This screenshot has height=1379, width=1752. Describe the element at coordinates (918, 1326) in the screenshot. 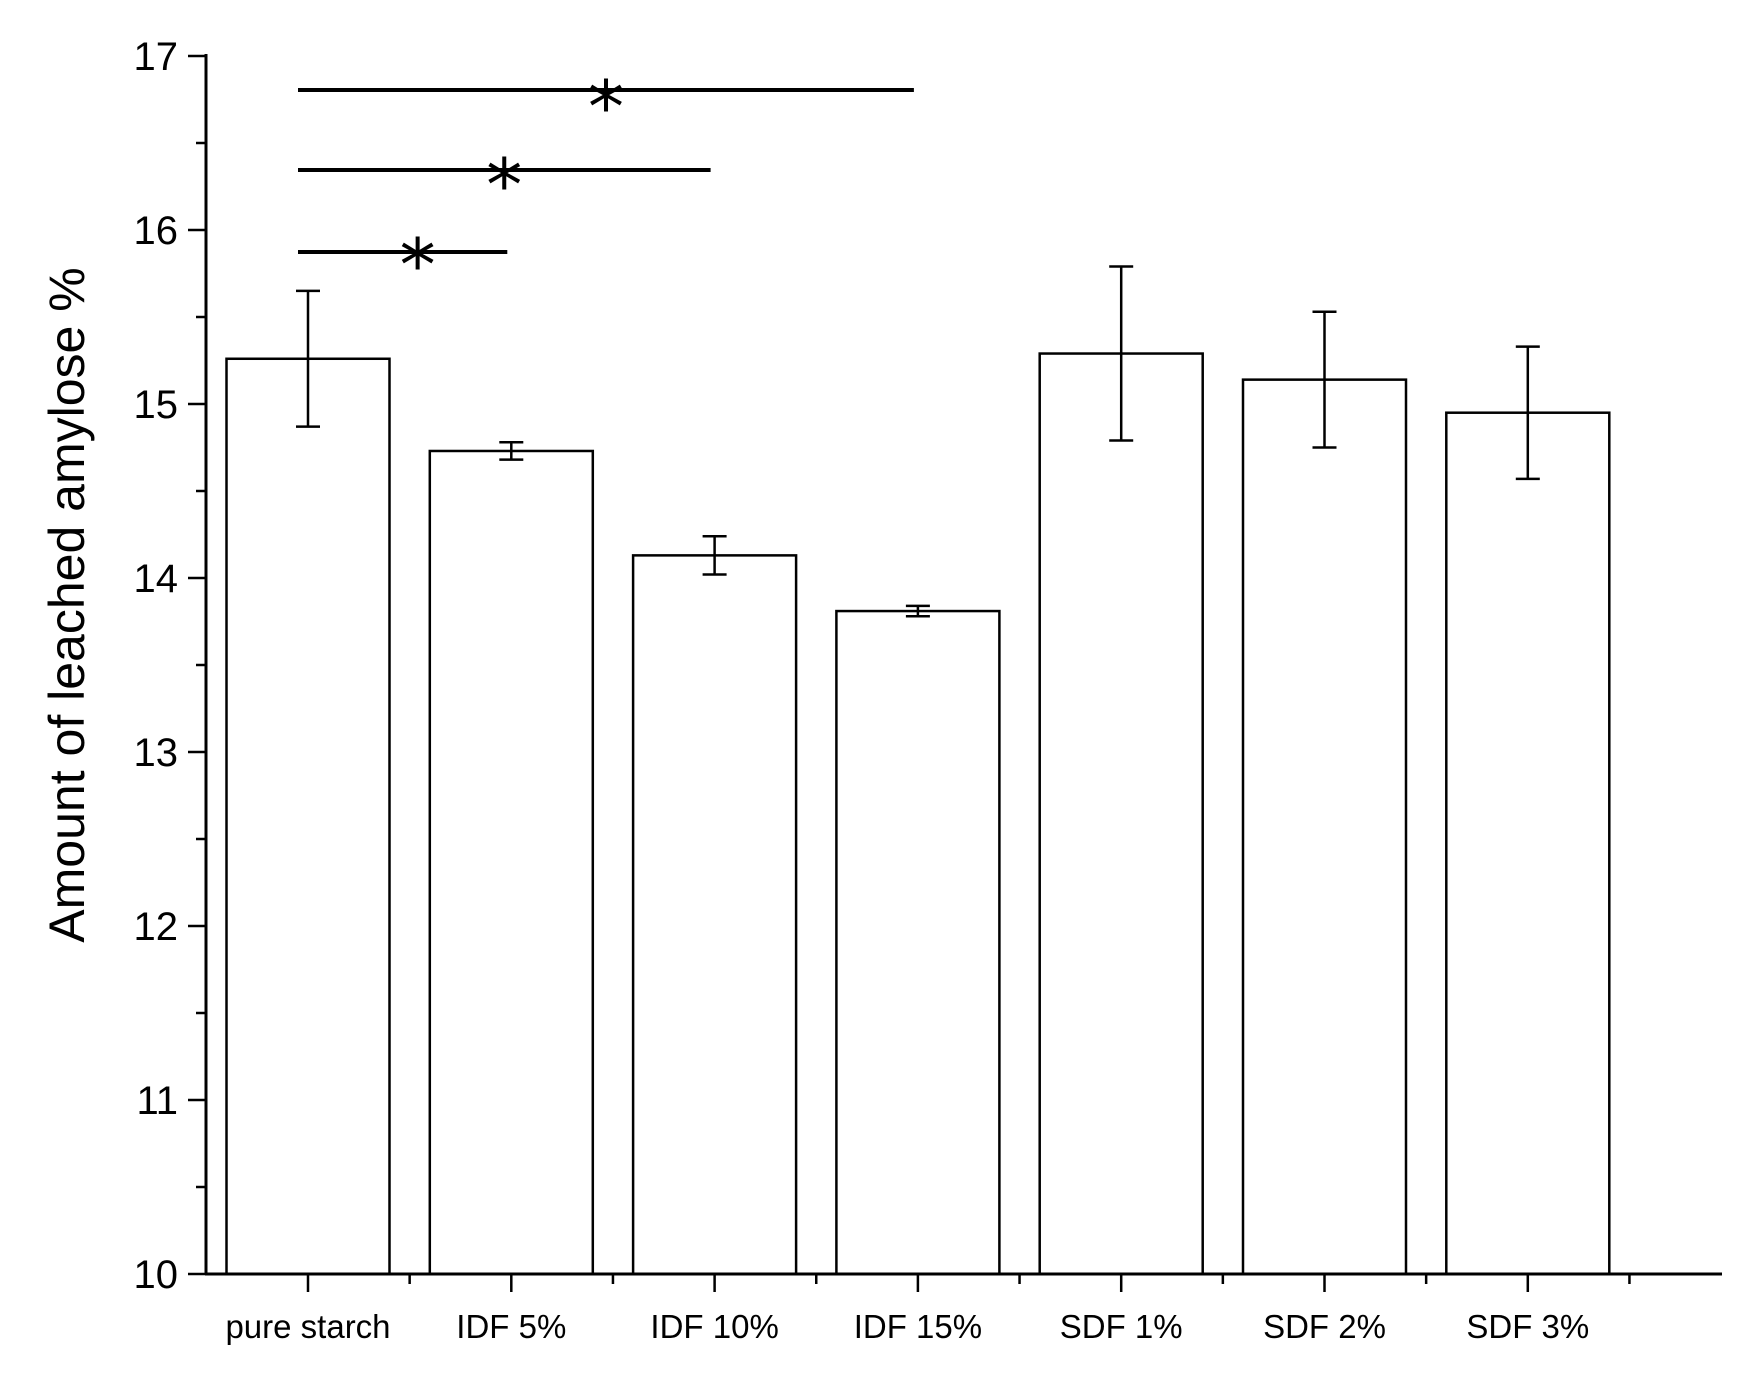

I see `x-tick-label: IDF 15%` at that location.